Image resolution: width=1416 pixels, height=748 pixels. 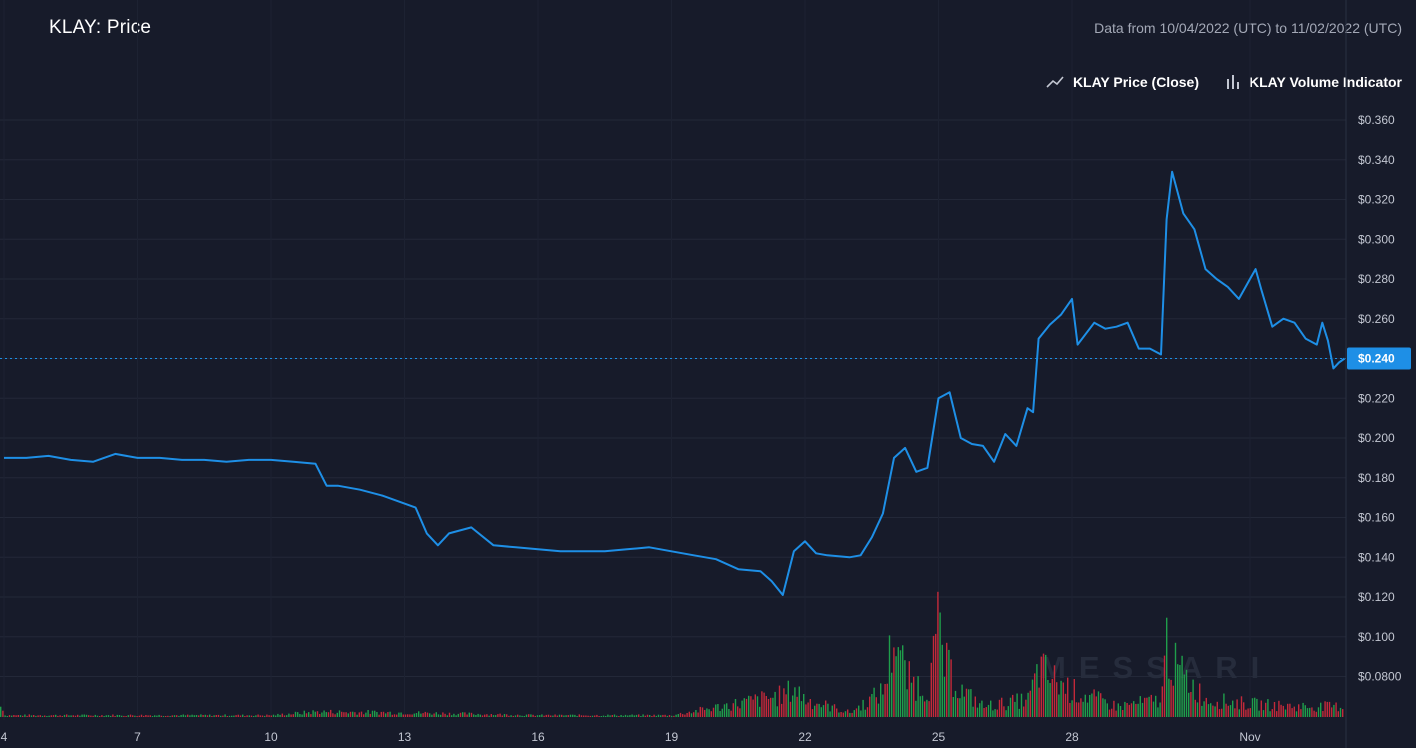 What do you see at coordinates (1325, 82) in the screenshot?
I see `legend-label-volume: KLAY Volume Indicator` at bounding box center [1325, 82].